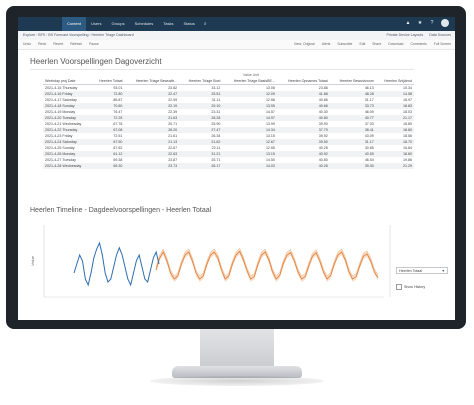  Describe the element at coordinates (118, 23) in the screenshot. I see `tab-groups: Groups` at that location.